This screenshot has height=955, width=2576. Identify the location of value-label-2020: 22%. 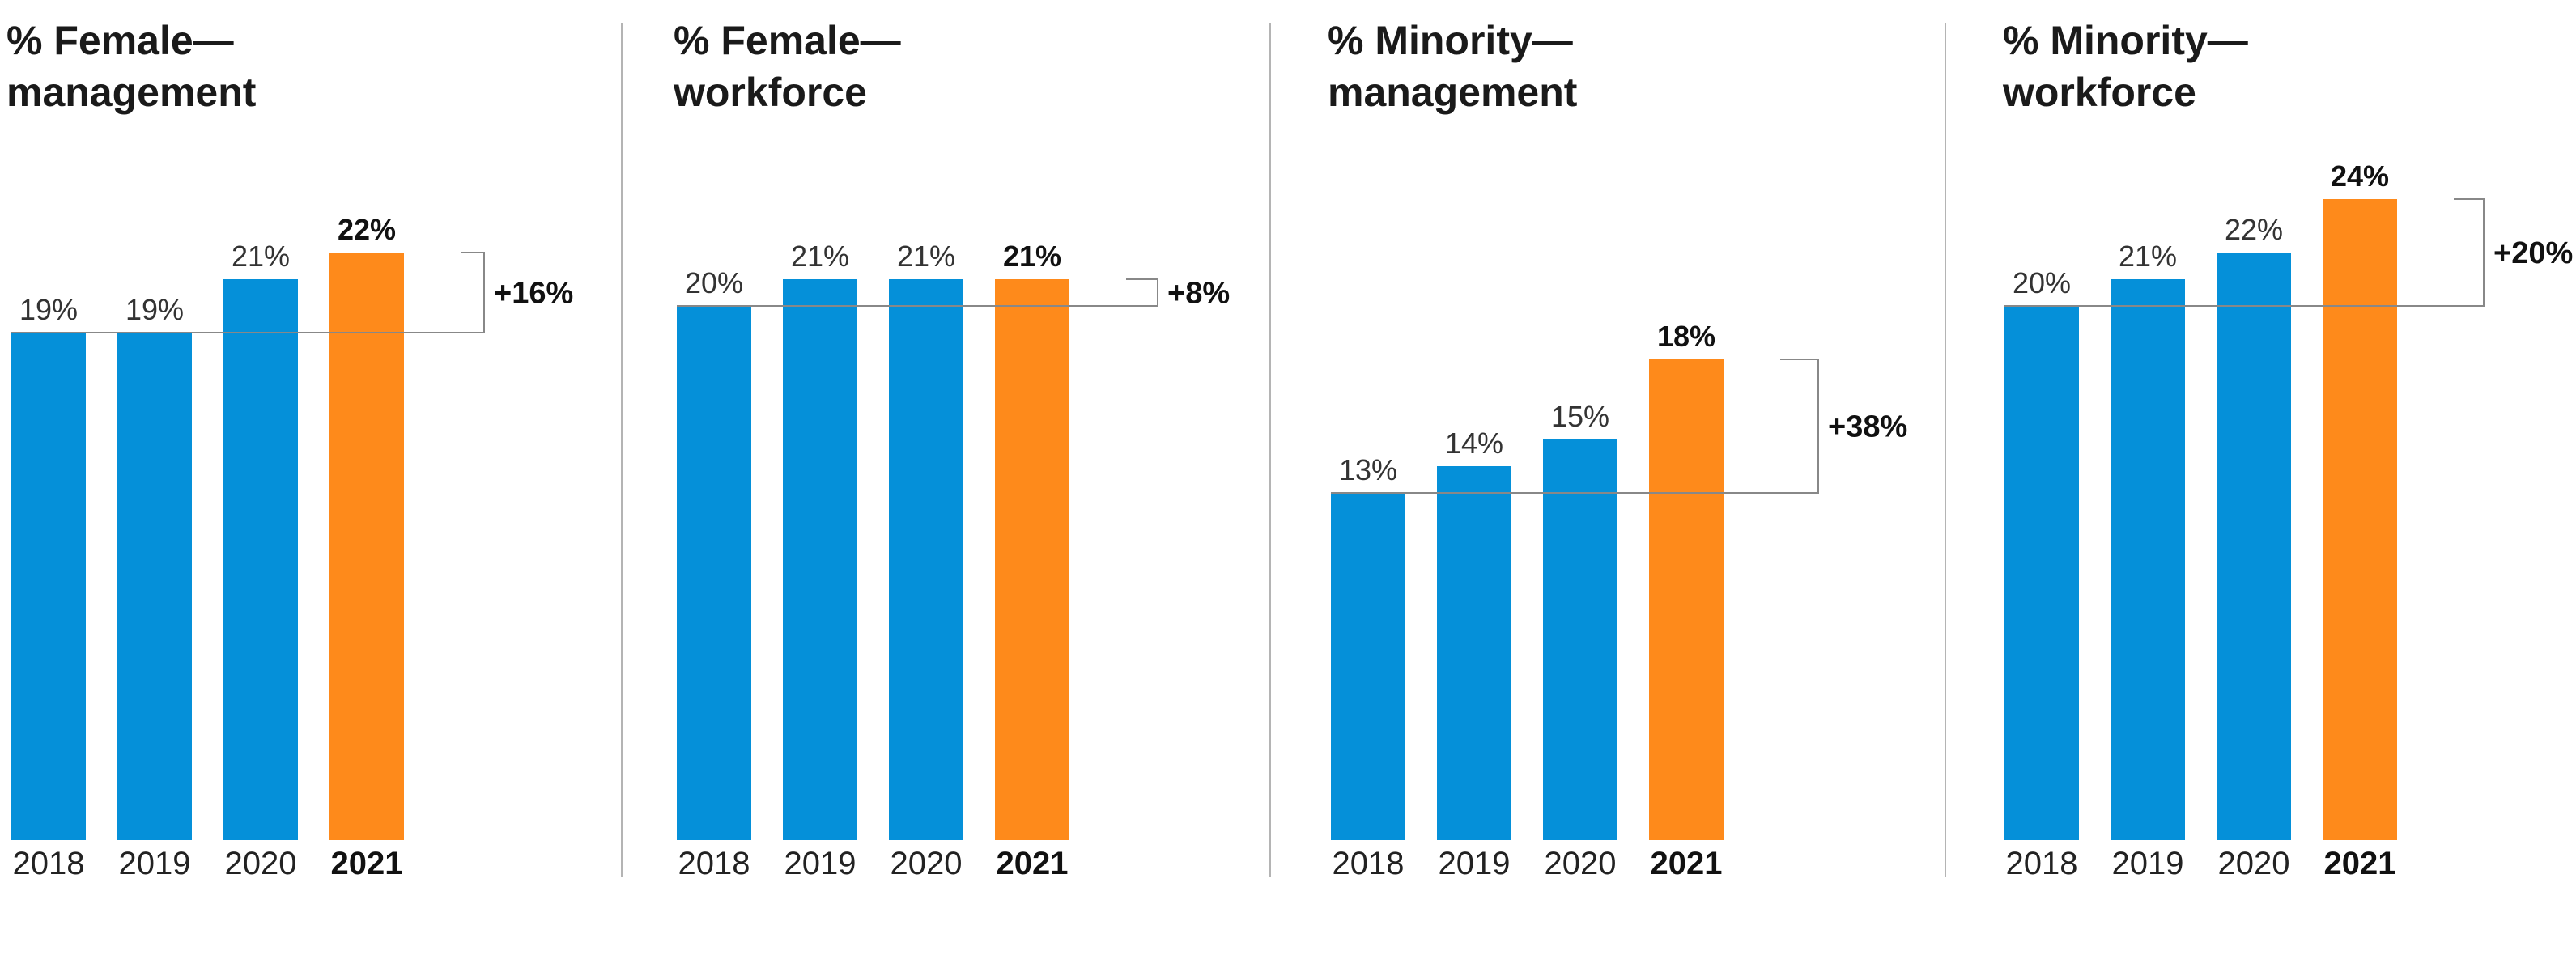
(2254, 229).